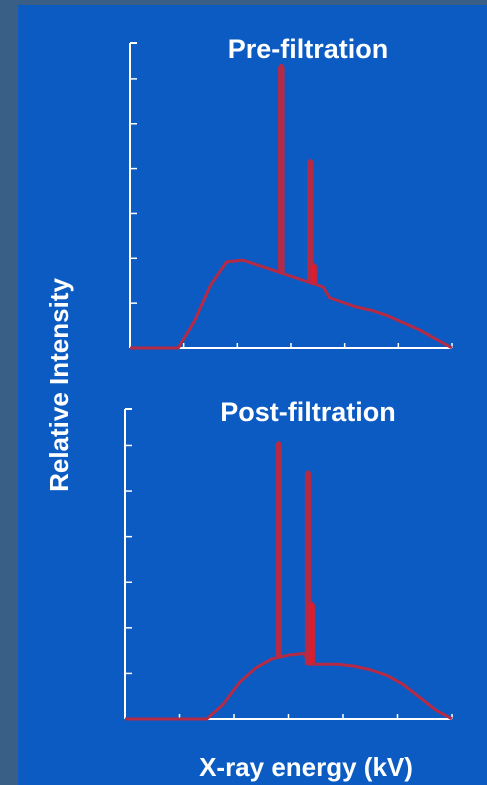 This screenshot has height=785, width=487. Describe the element at coordinates (308, 49) in the screenshot. I see `panel-title: Pre-filtration` at that location.